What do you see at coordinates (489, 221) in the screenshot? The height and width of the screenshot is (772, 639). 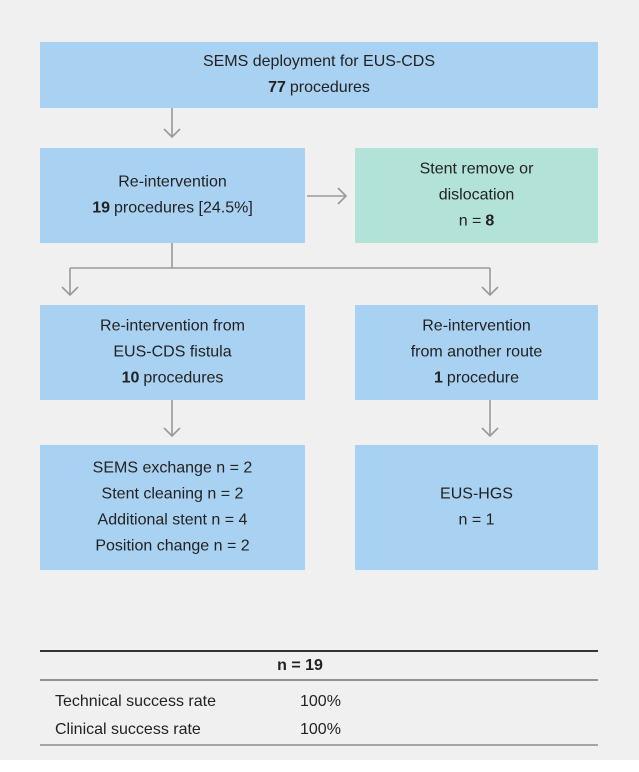 I see `text-part: 8` at bounding box center [489, 221].